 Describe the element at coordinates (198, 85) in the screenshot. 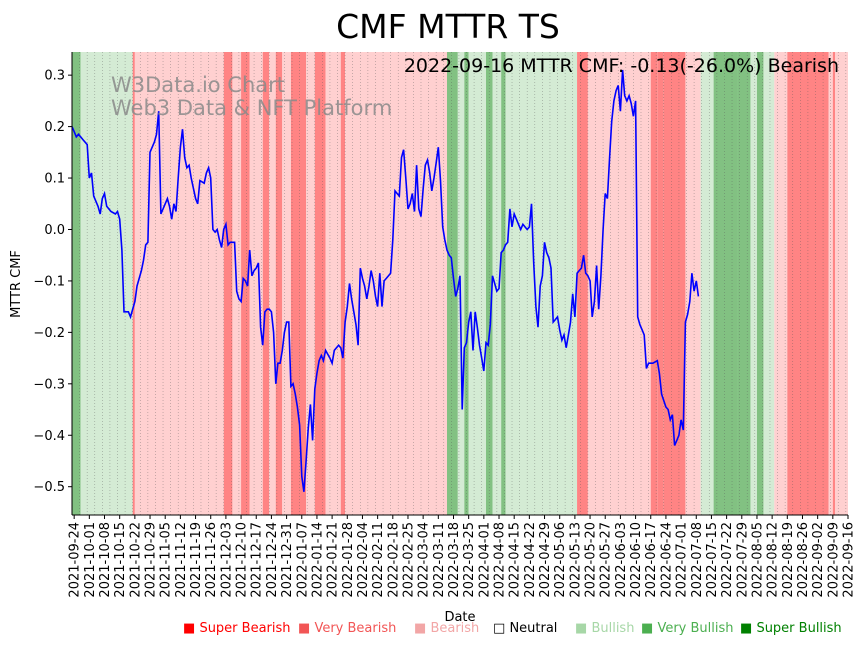

I see `watermark-line-1: W3Data.io Chart` at that location.